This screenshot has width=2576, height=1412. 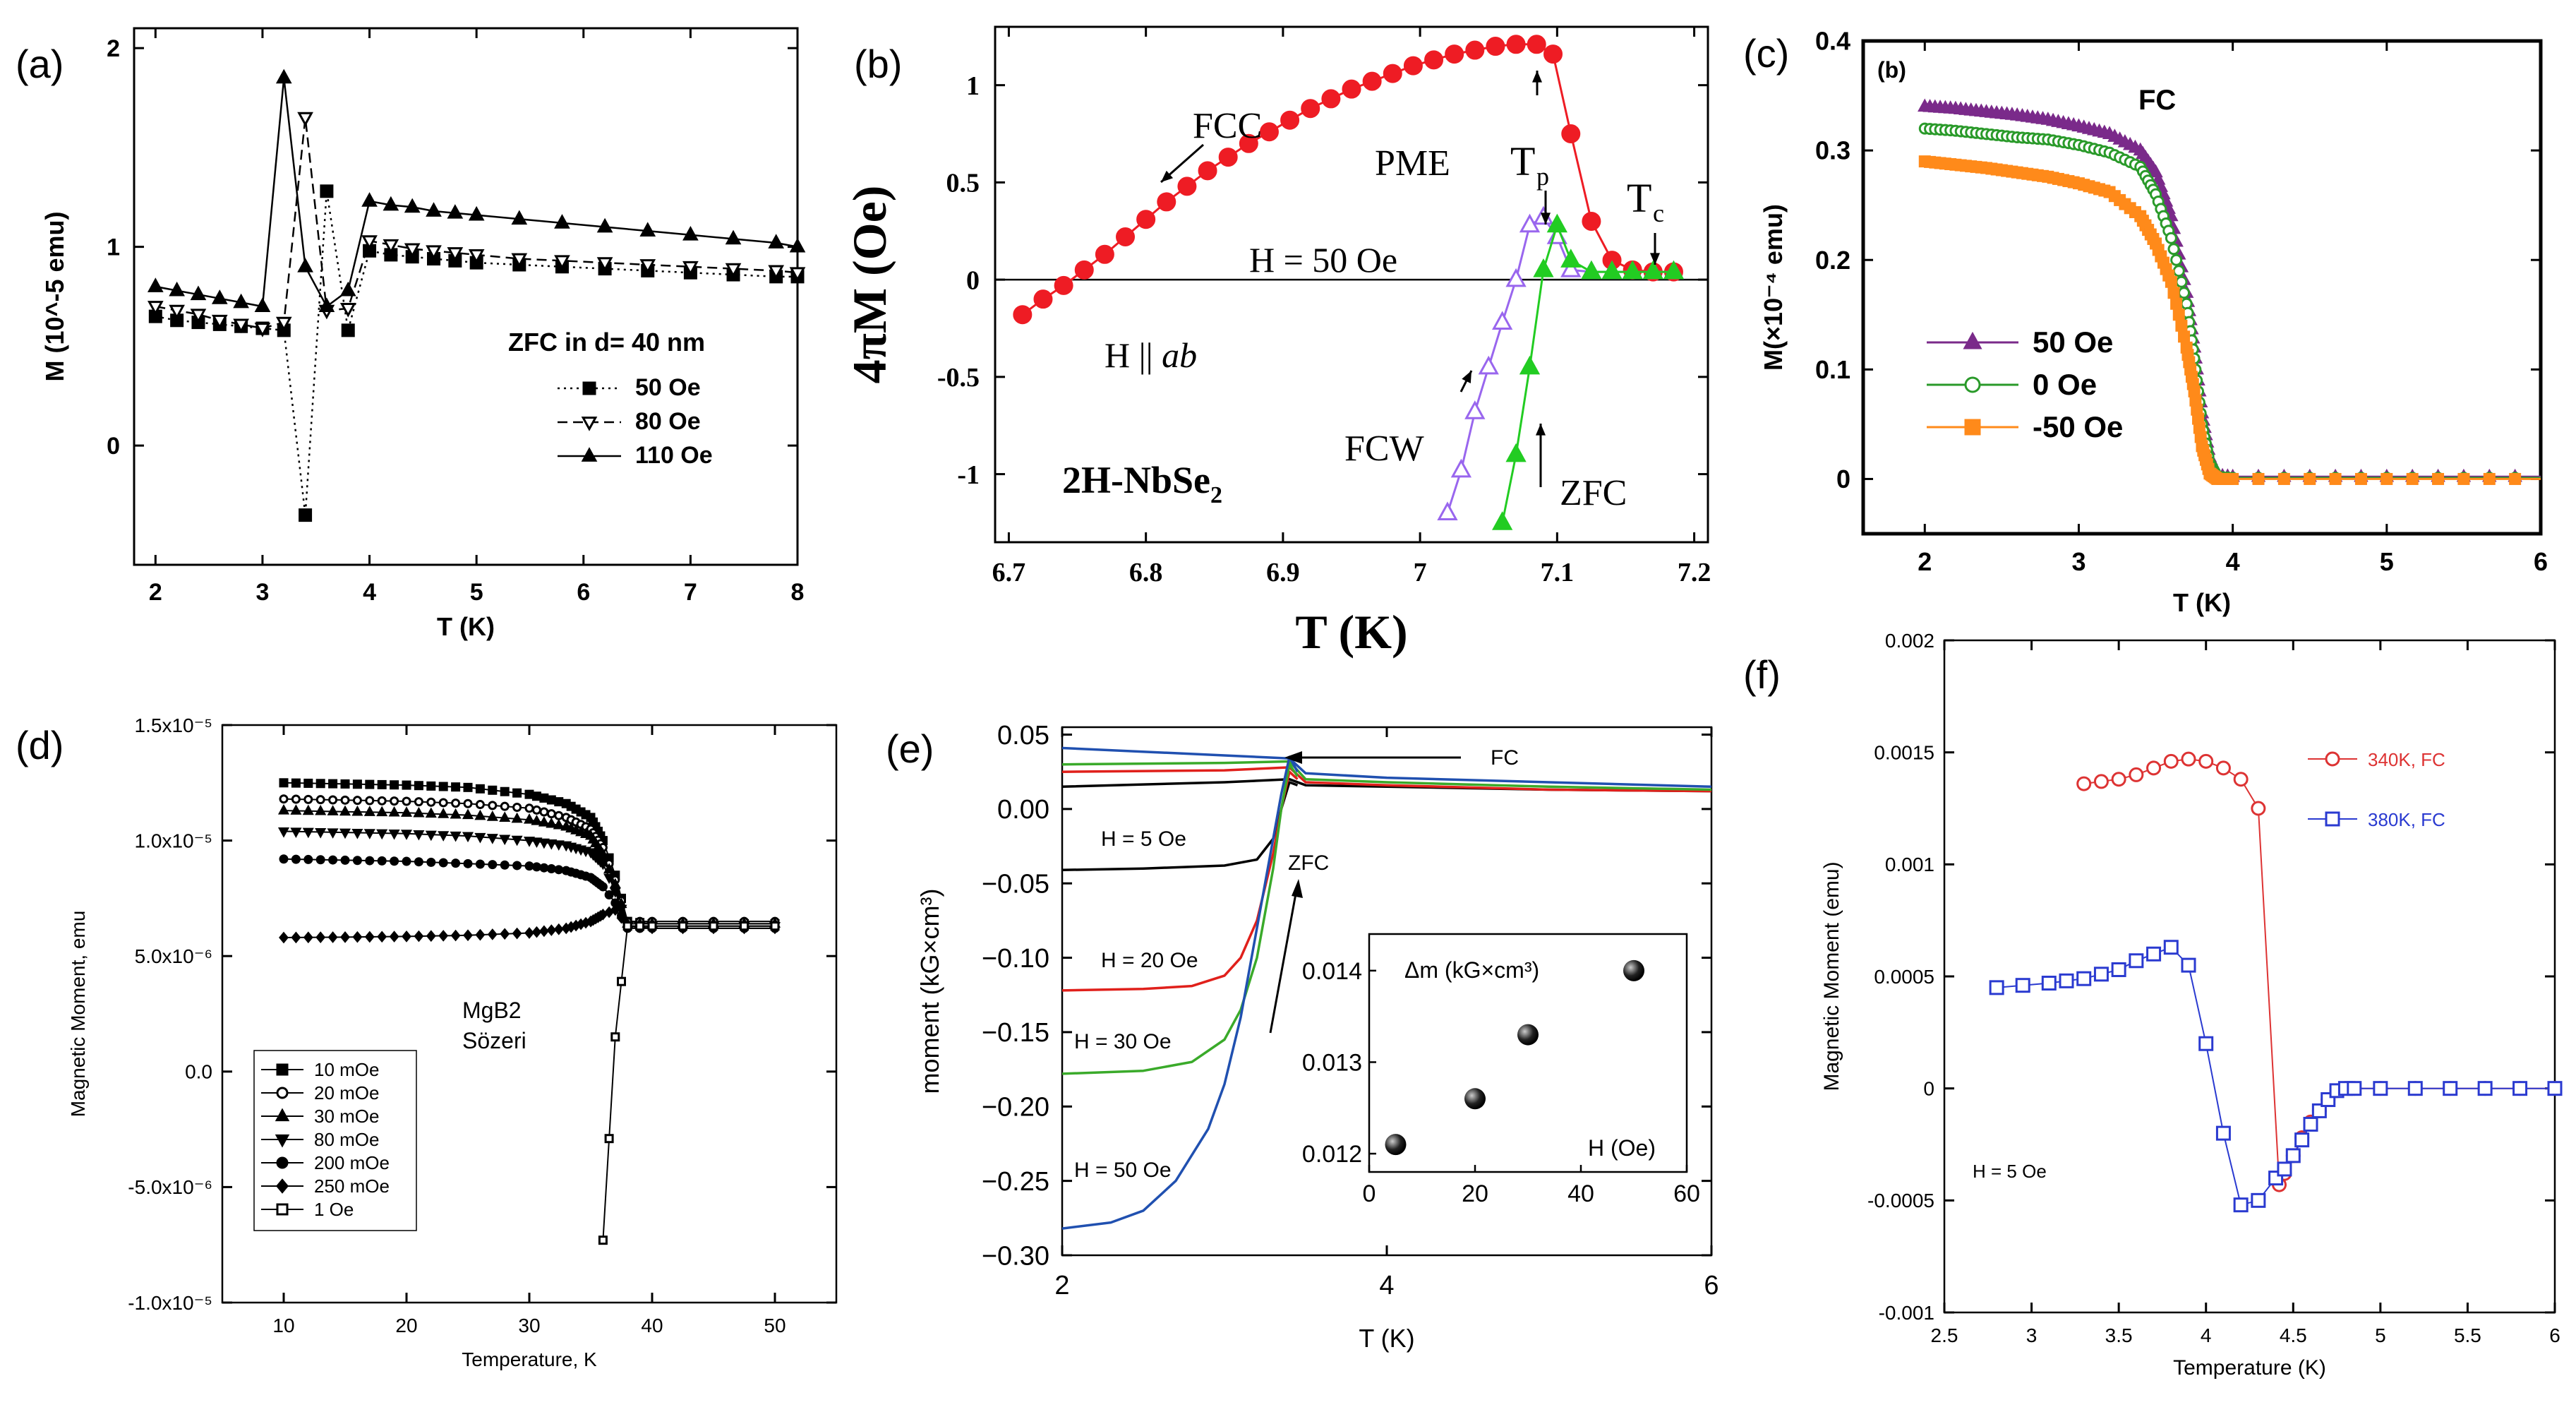 I want to click on inset-y-tick-label: 0.012, so click(x=1332, y=1154).